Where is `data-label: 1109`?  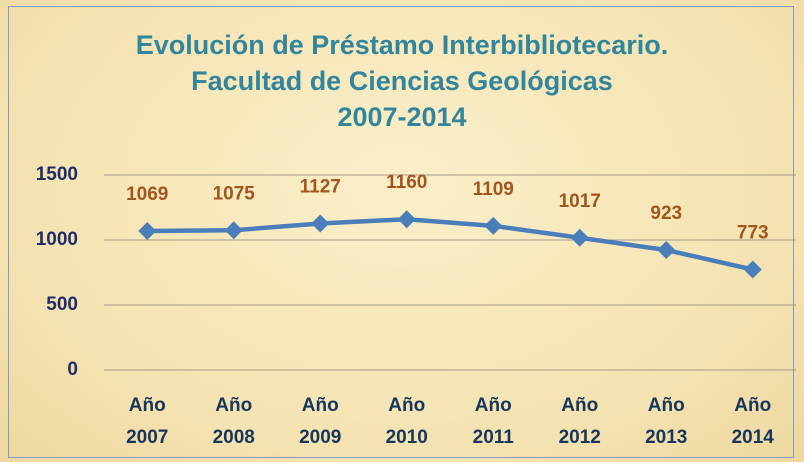
data-label: 1109 is located at coordinates (493, 189).